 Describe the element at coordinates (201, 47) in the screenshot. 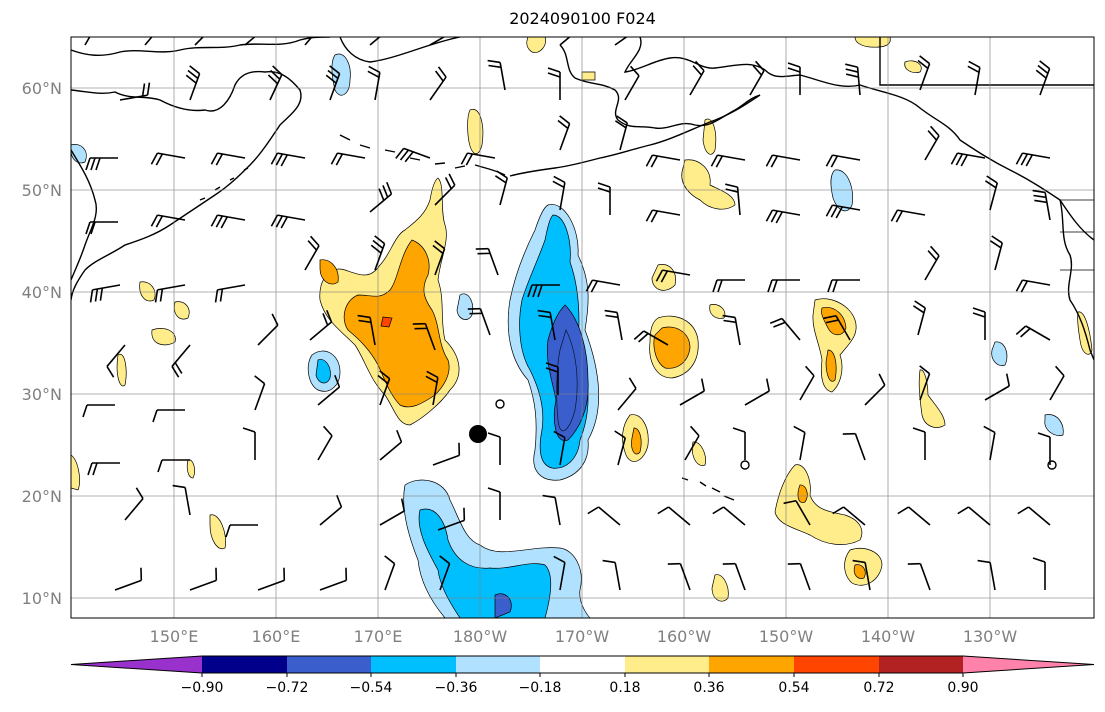

I see `coastline-asia-north` at that location.